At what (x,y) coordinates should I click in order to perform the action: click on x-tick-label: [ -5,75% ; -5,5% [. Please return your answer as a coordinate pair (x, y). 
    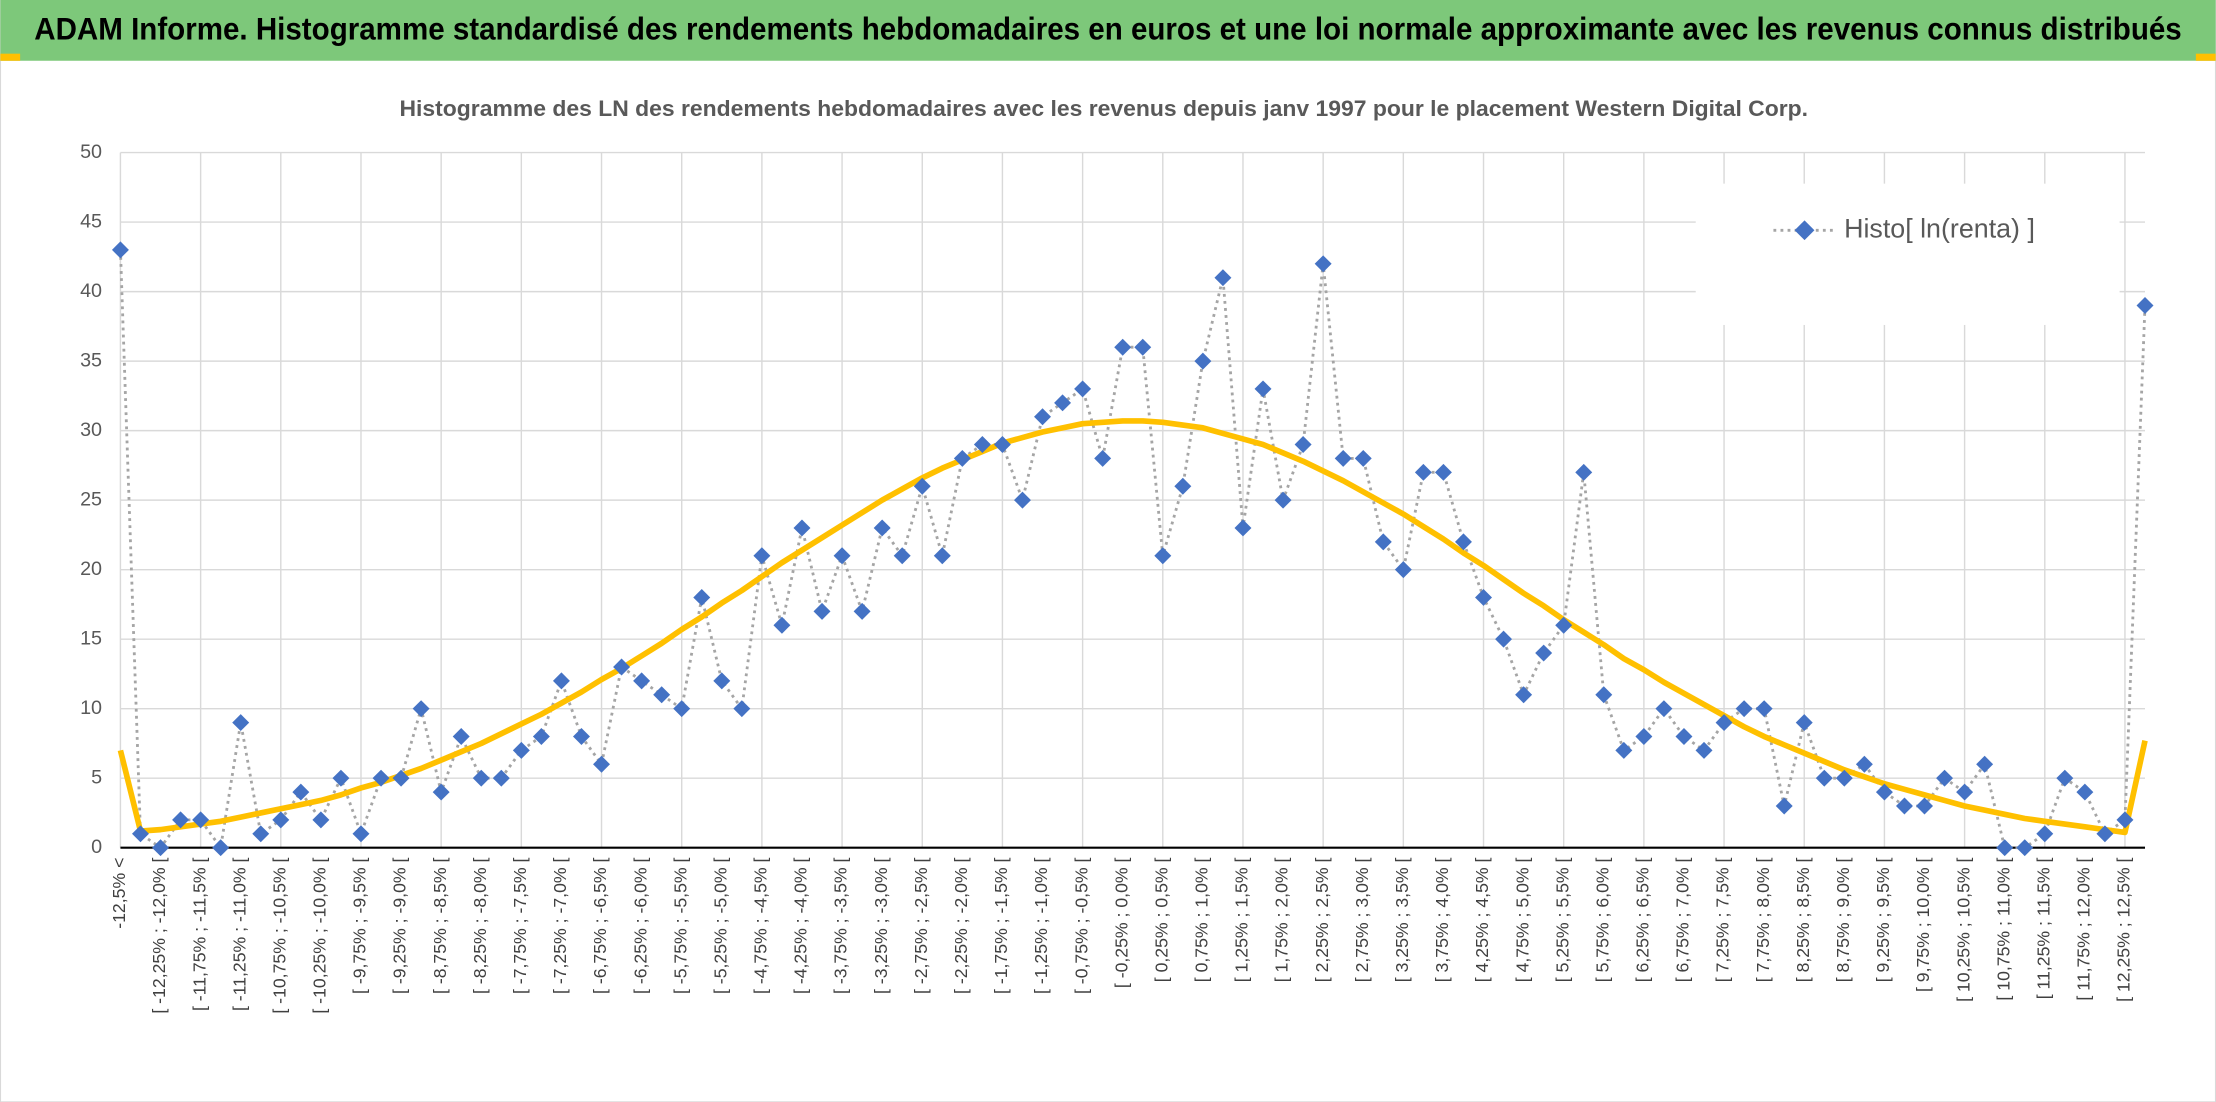
    Looking at the image, I should click on (680, 925).